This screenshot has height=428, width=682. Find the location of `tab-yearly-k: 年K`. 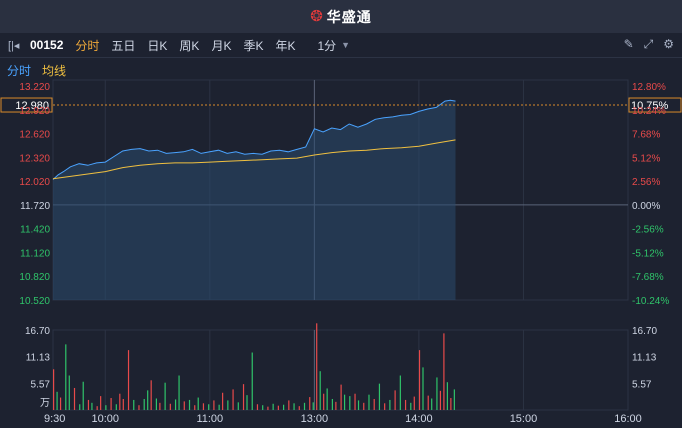

tab-yearly-k: 年K is located at coordinates (285, 45).